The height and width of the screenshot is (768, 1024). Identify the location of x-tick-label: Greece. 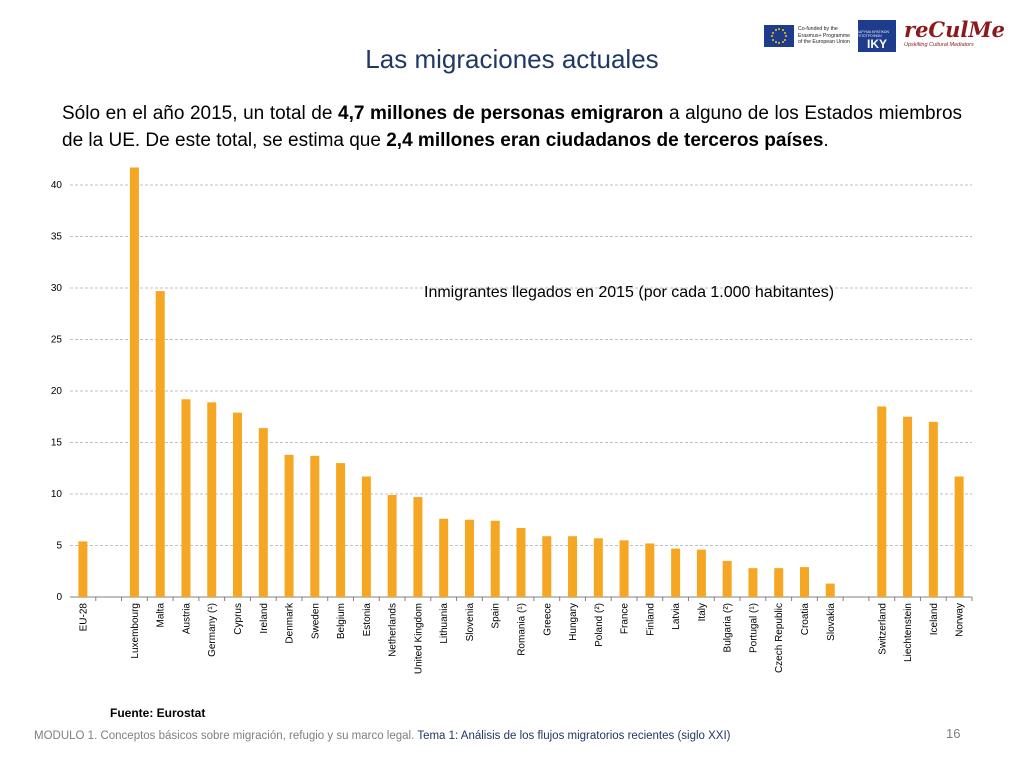
(547, 619).